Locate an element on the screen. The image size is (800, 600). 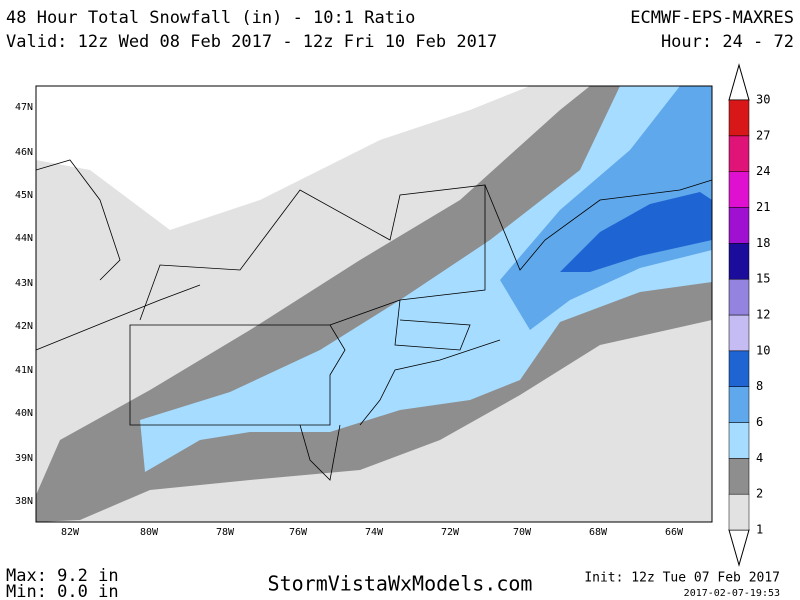
legend-label: 12 is located at coordinates (763, 315).